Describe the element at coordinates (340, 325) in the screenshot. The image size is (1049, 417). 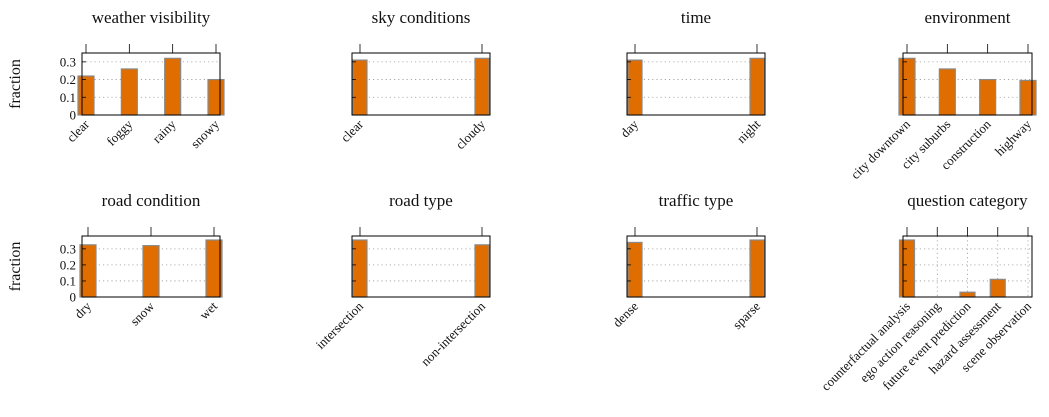
I see `x-tick-label: intersection` at that location.